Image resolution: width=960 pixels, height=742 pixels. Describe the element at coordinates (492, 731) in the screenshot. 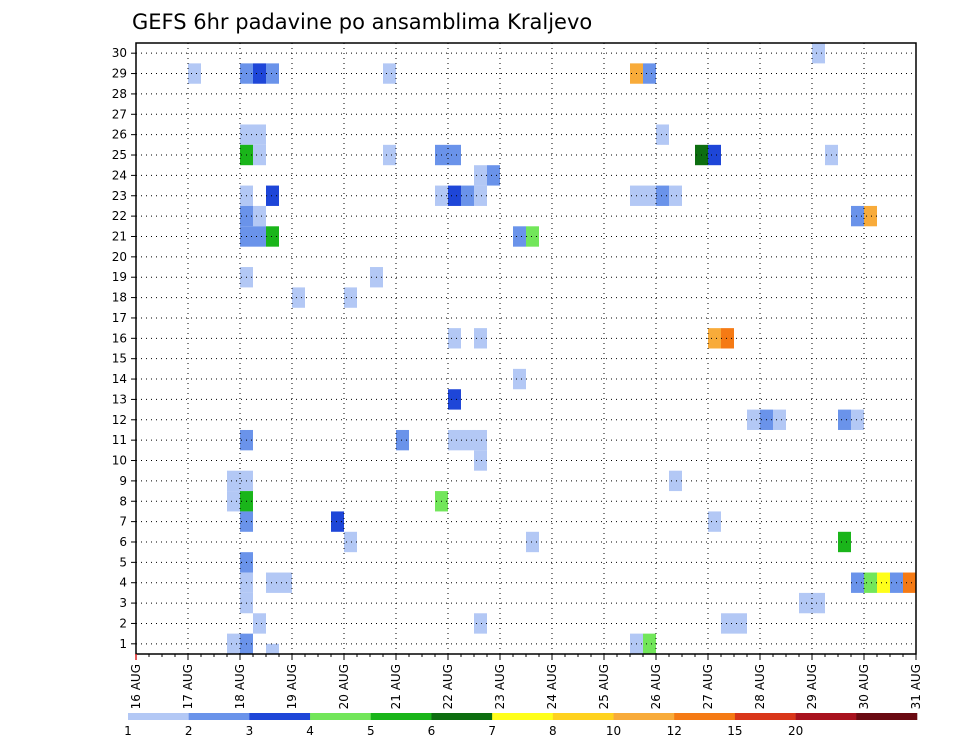

I see `colorbar-label: 7` at that location.